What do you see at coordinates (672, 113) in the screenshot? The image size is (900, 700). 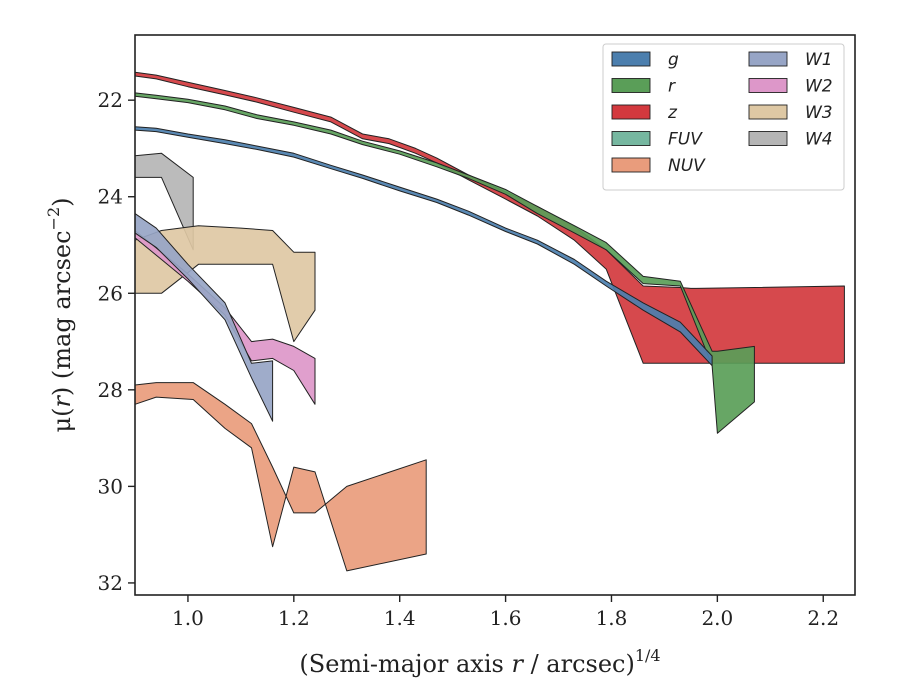 I see `legend-label-z: z` at bounding box center [672, 113].